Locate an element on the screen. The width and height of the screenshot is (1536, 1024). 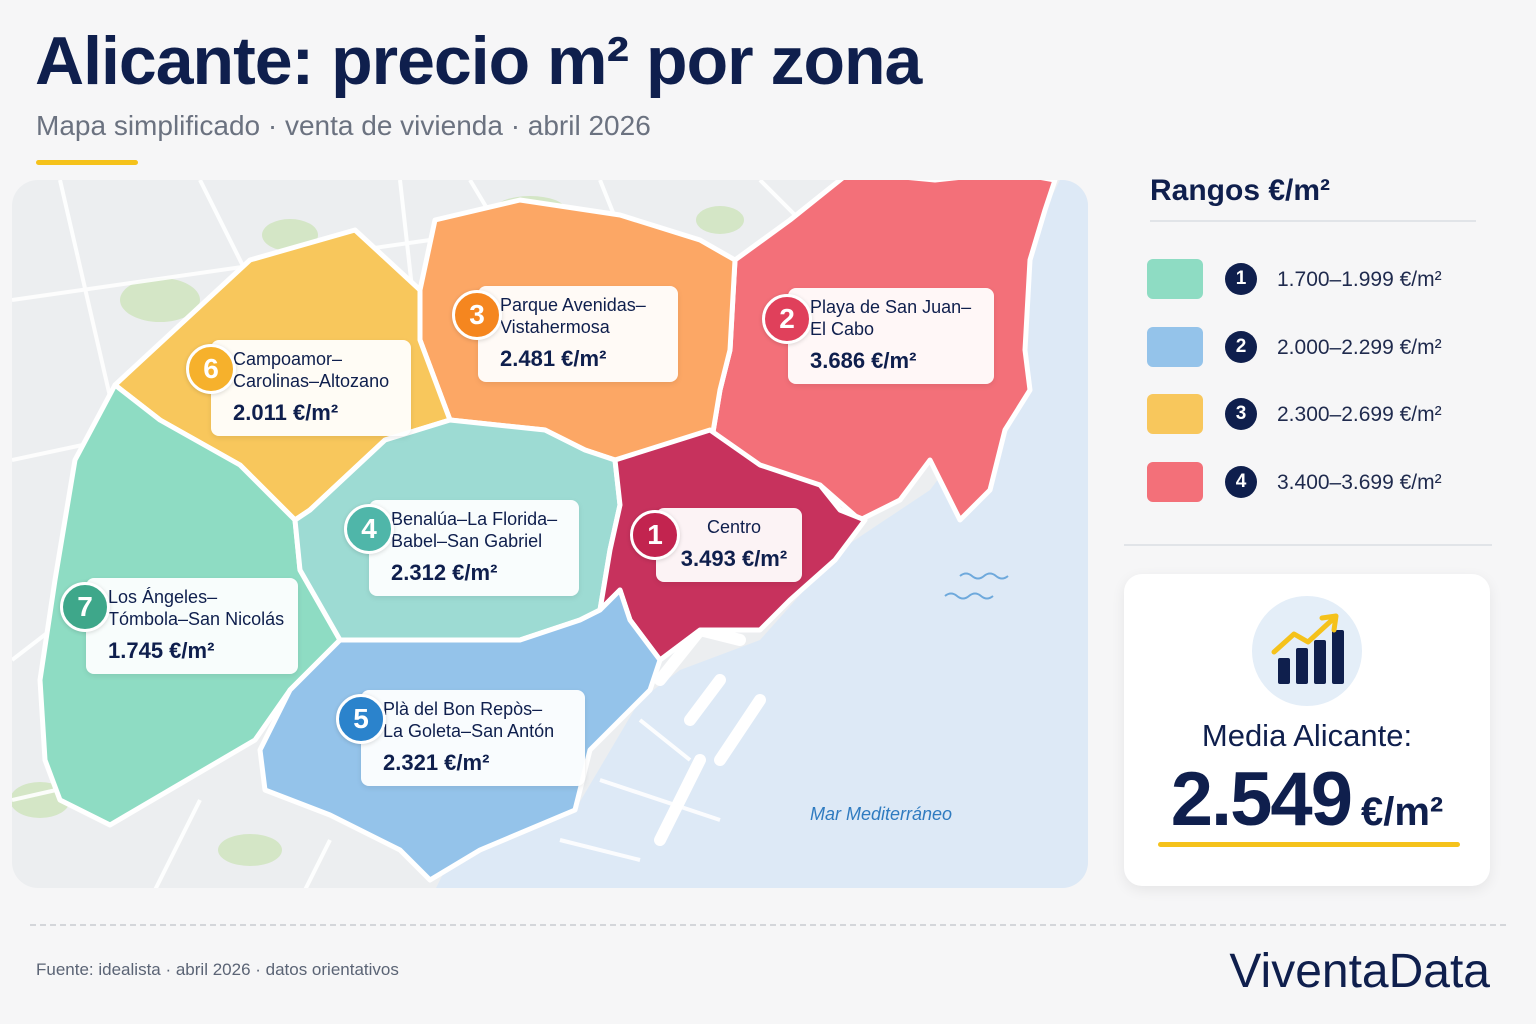
zone-name-1: Centro is located at coordinates (734, 527).